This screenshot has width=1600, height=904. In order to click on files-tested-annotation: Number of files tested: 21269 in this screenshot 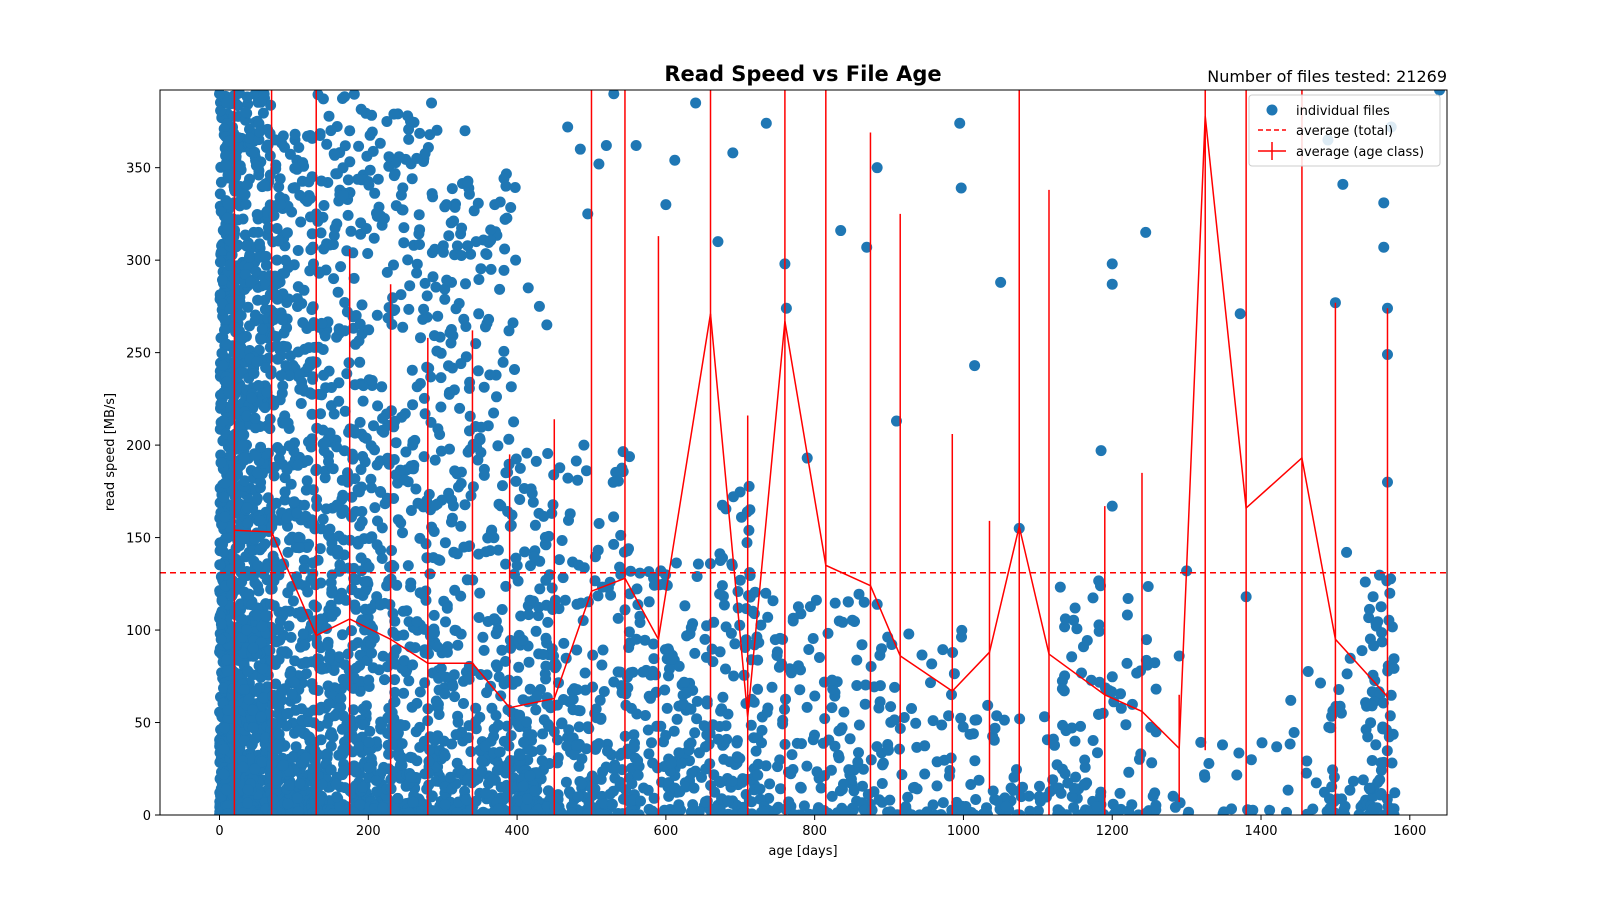, I will do `click(1327, 76)`.